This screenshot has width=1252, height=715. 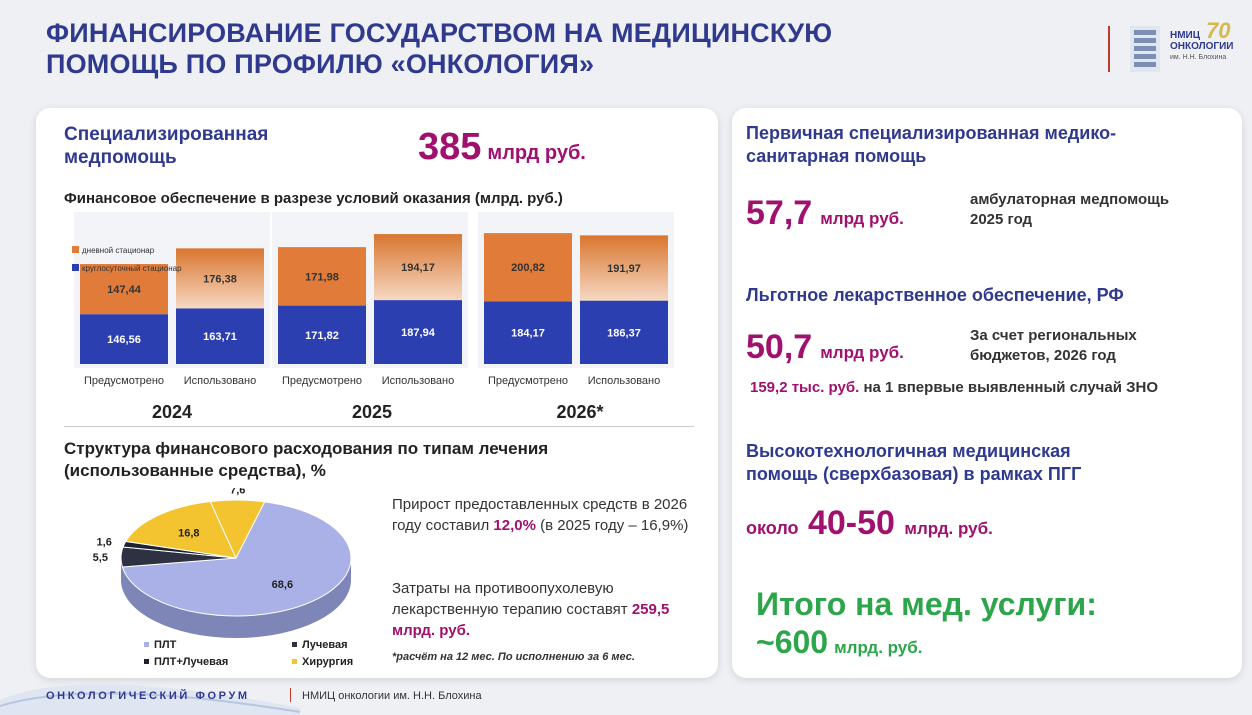 I want to click on logo-text: НМИЦ ОНКОЛОГИИ им. Н.Н. Блохина, so click(x=1201, y=46).